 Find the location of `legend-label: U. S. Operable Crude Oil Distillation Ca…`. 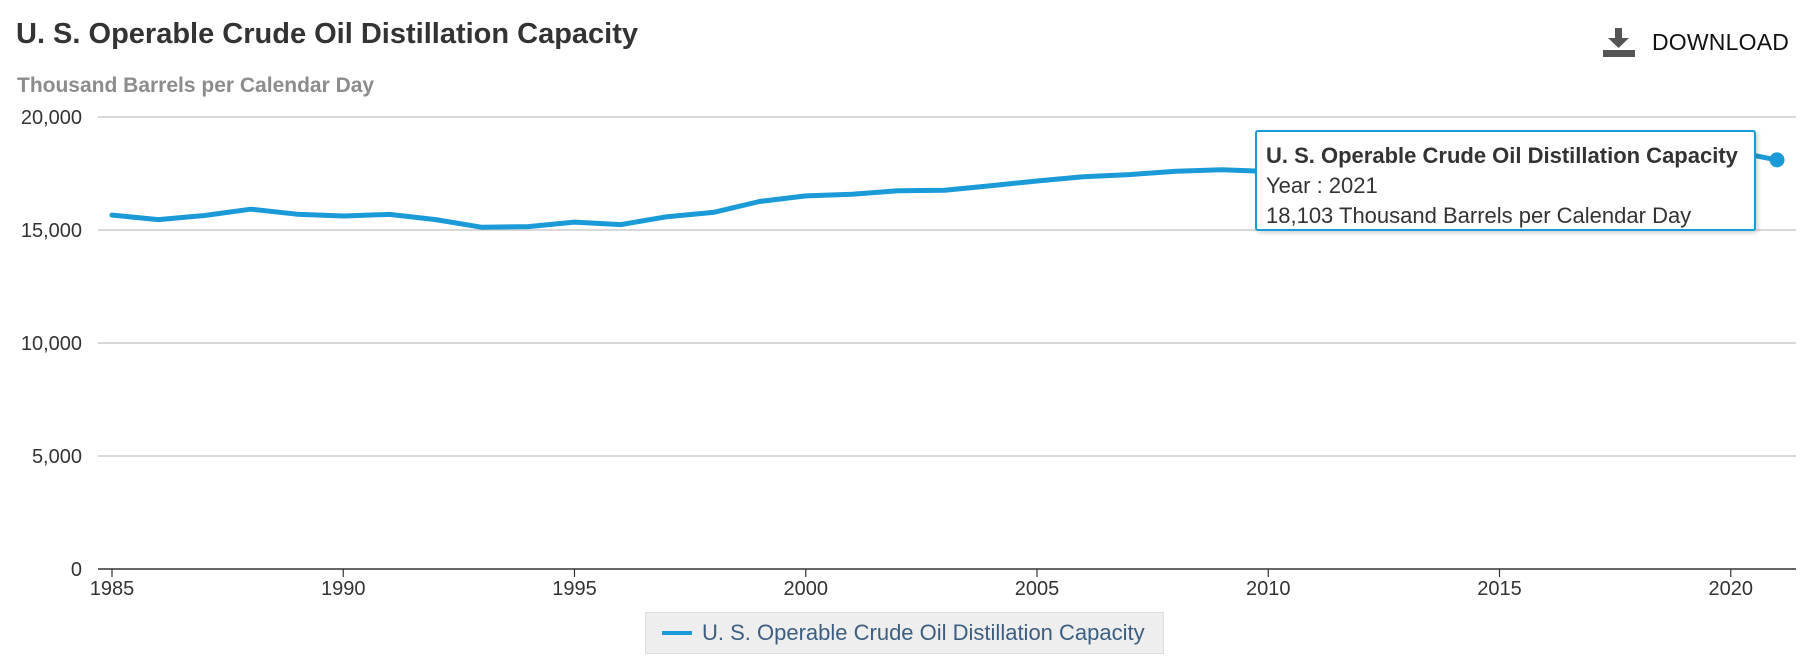

legend-label: U. S. Operable Crude Oil Distillation Ca… is located at coordinates (923, 632).